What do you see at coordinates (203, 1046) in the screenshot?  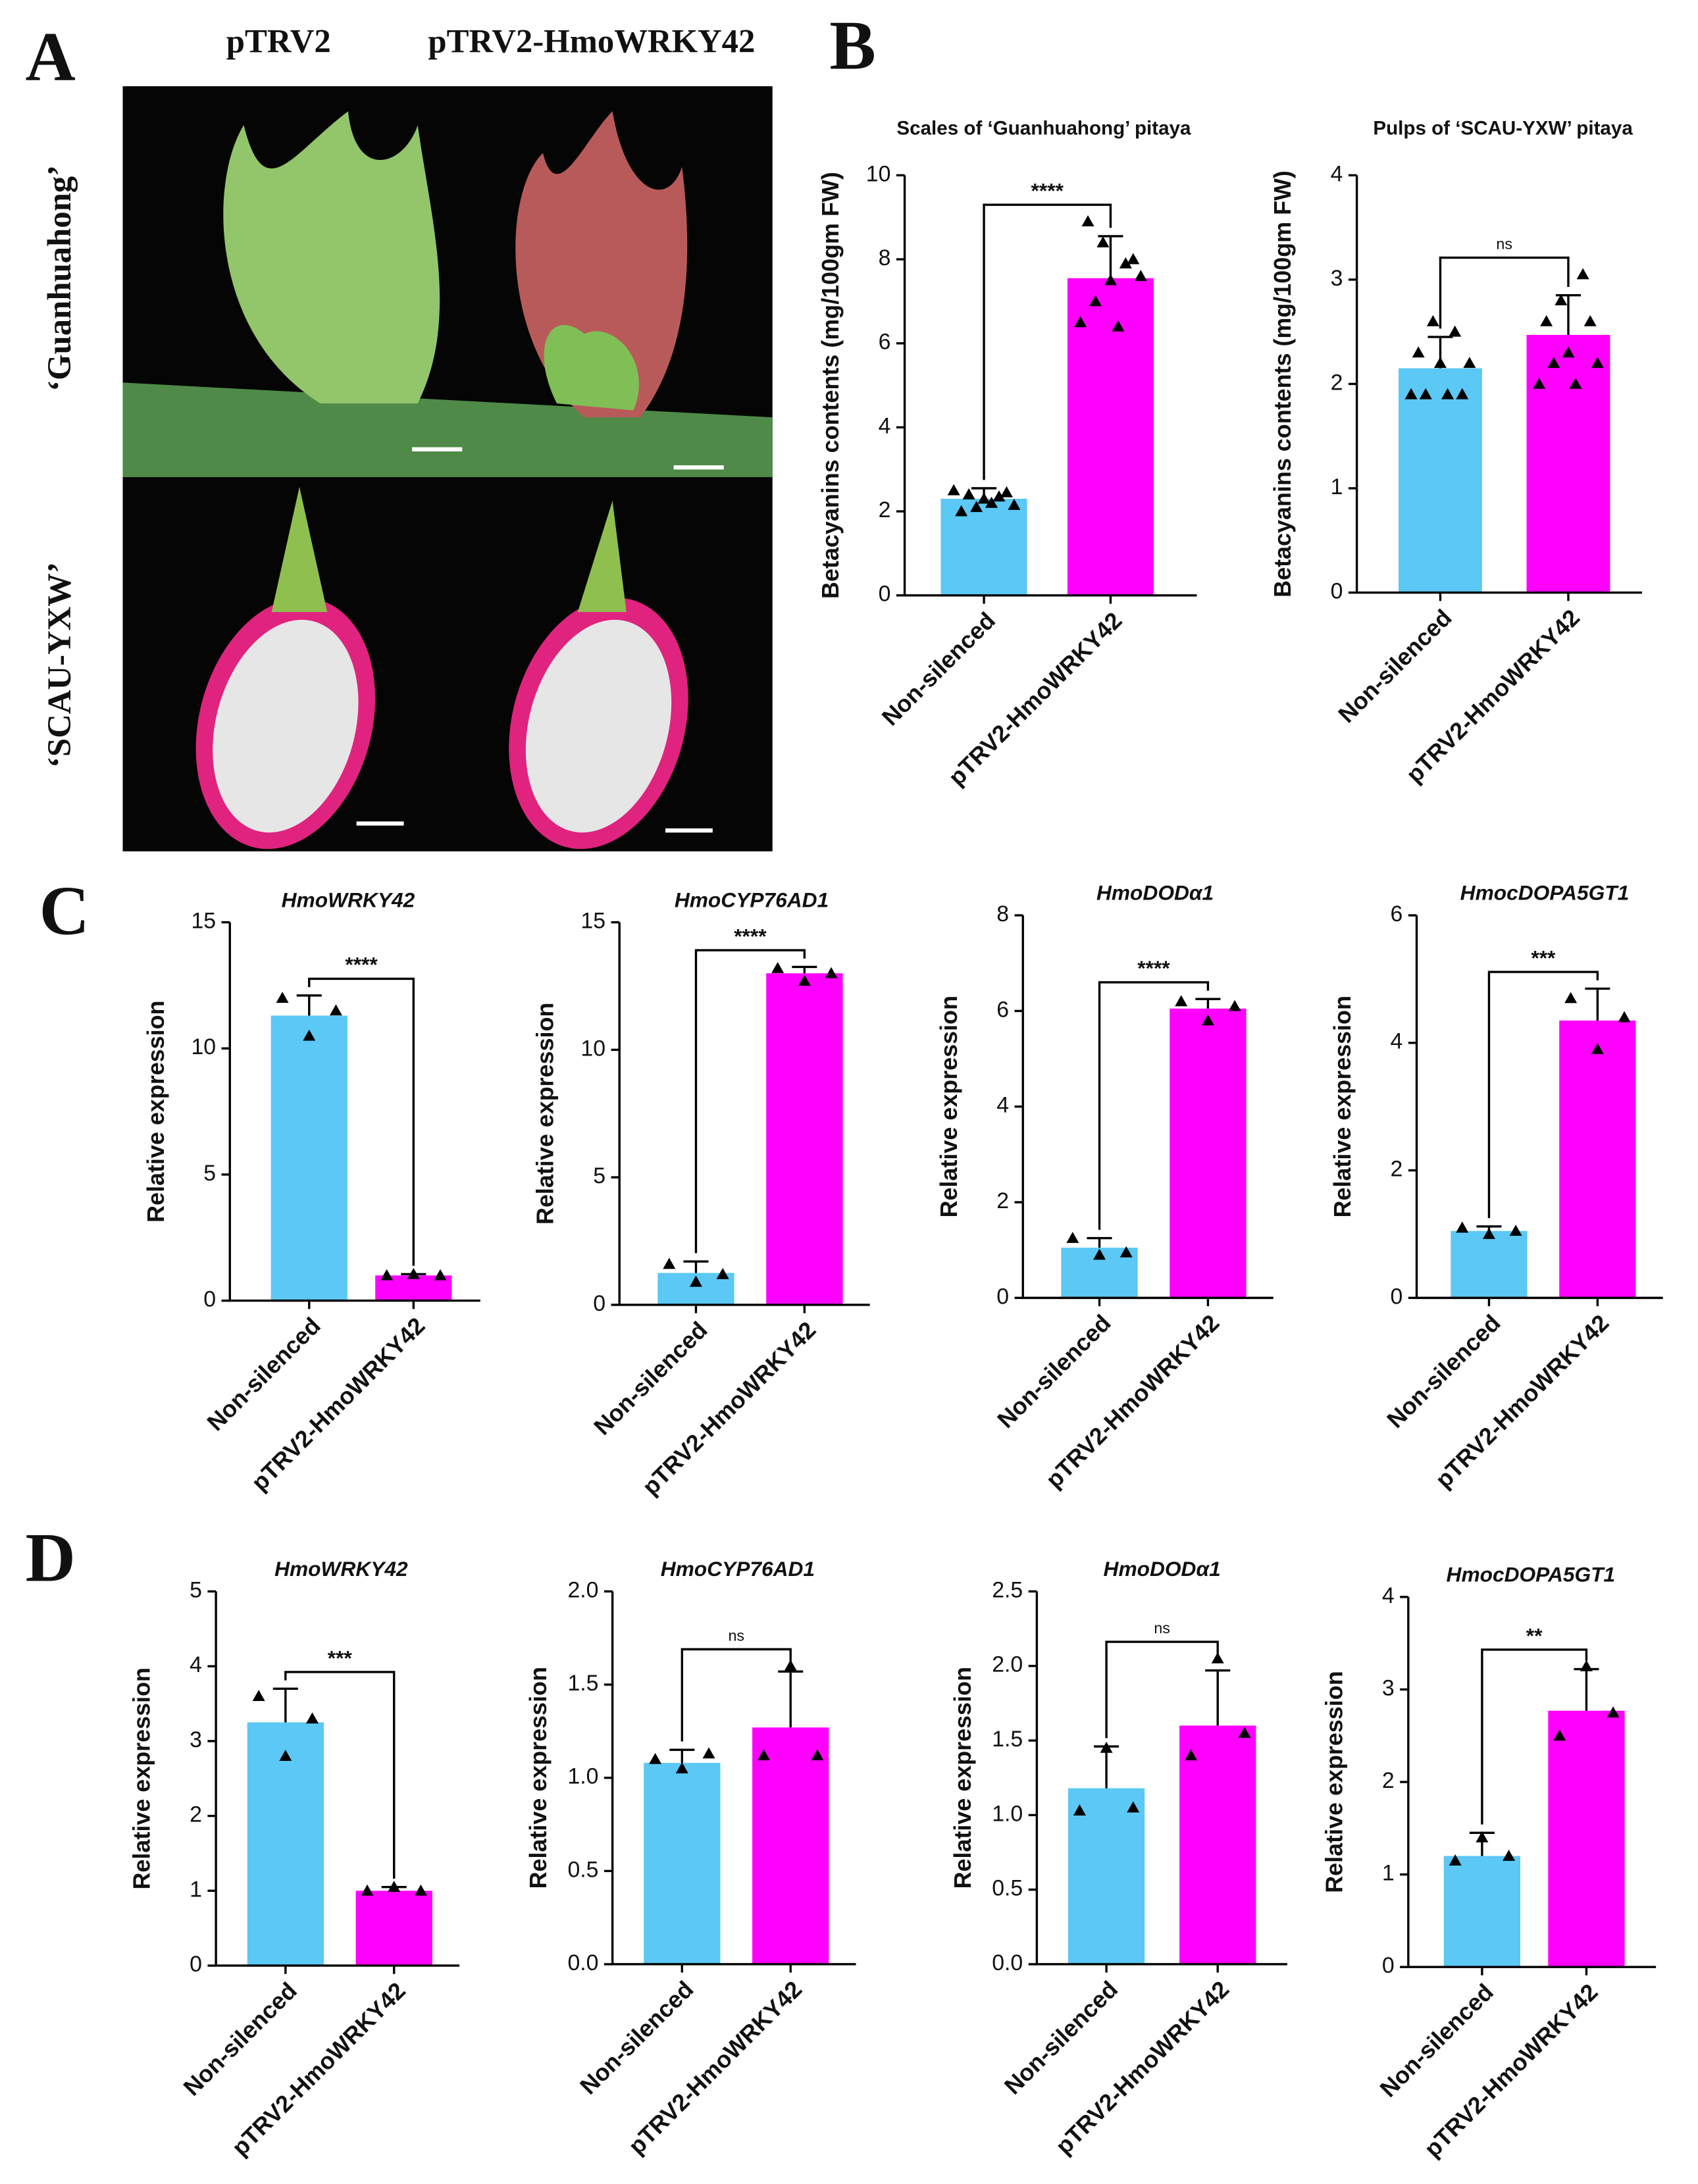 I see `y-tick-label: 10` at bounding box center [203, 1046].